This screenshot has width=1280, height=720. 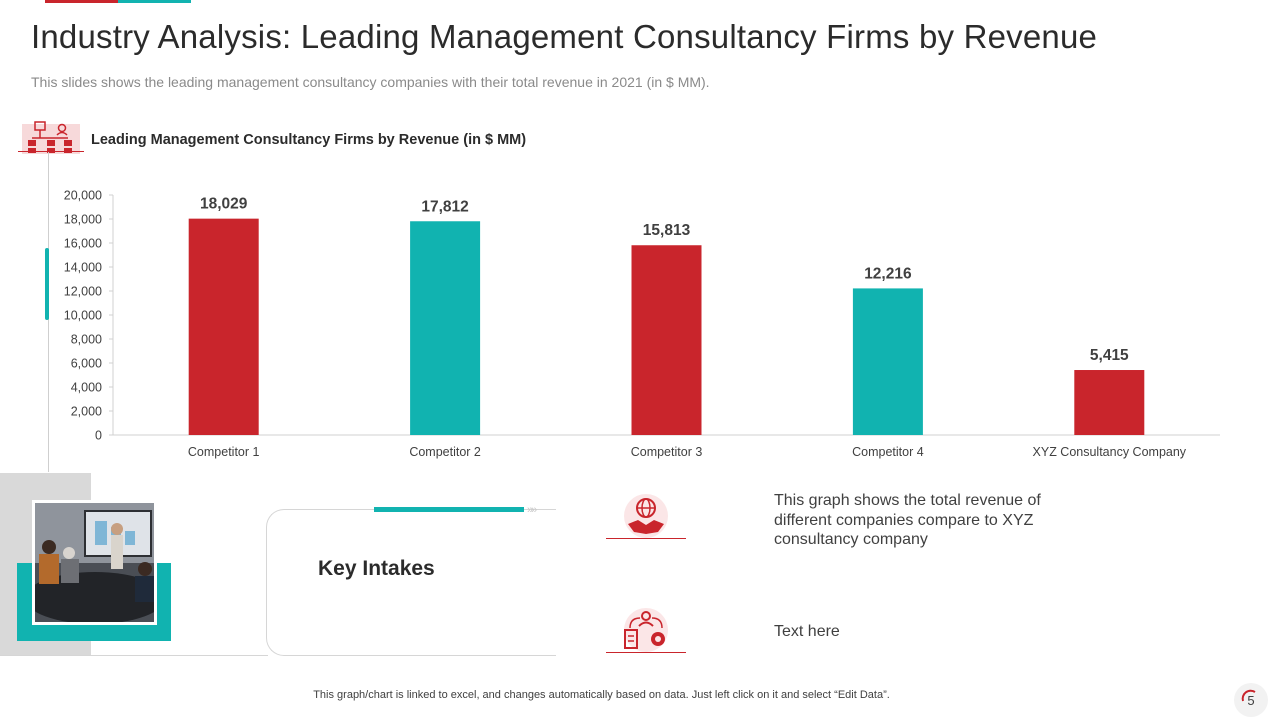 What do you see at coordinates (51, 137) in the screenshot?
I see `org-chart-icon` at bounding box center [51, 137].